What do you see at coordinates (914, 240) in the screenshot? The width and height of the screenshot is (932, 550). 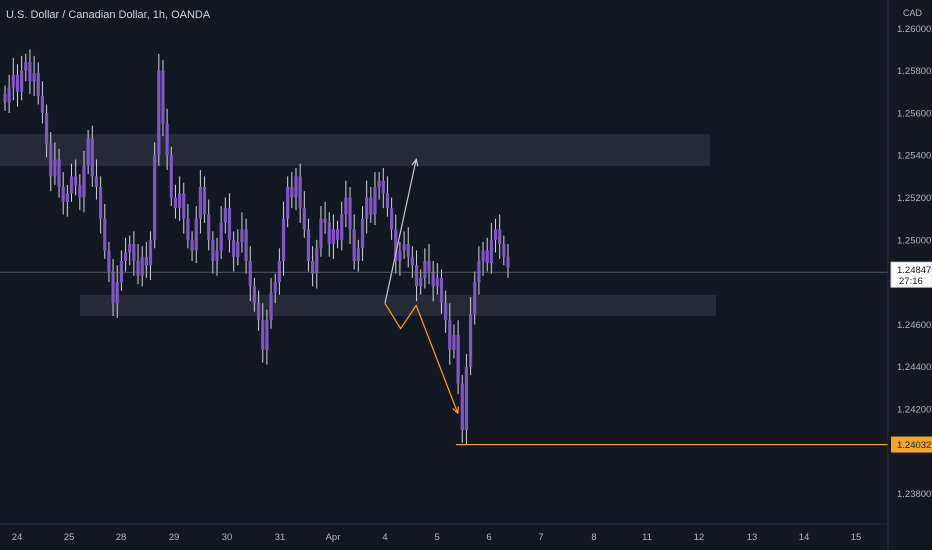 I see `y-tick-label: 1.25000` at bounding box center [914, 240].